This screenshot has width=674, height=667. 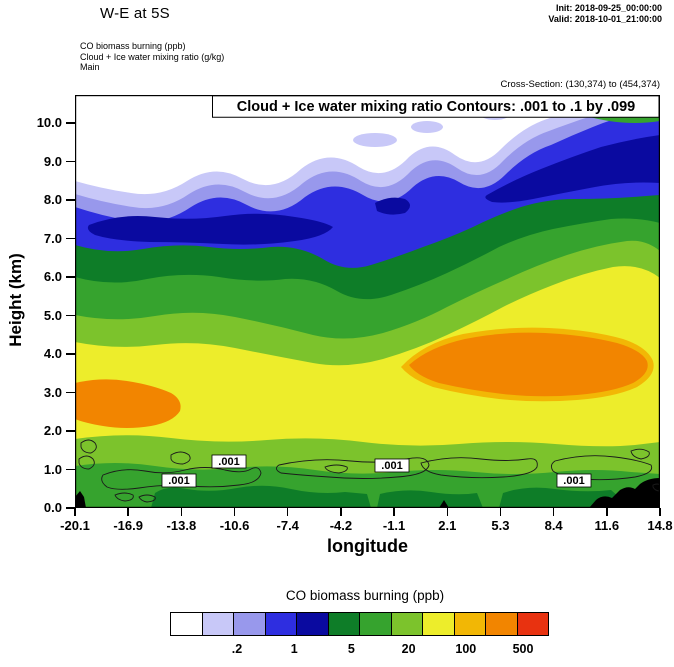 What do you see at coordinates (408, 649) in the screenshot?
I see `colorbar-label: 20` at bounding box center [408, 649].